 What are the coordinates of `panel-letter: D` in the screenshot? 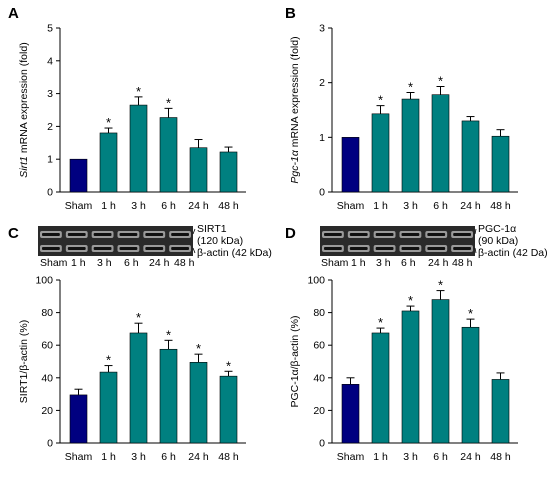 It's located at (290, 233).